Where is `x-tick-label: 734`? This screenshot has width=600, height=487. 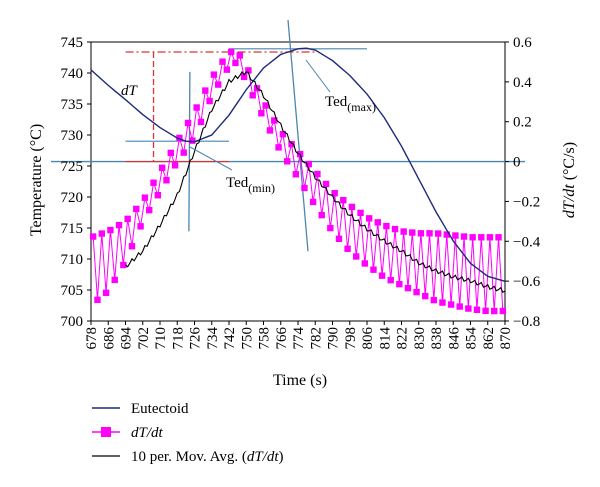
x-tick-label: 734 is located at coordinates (213, 338).